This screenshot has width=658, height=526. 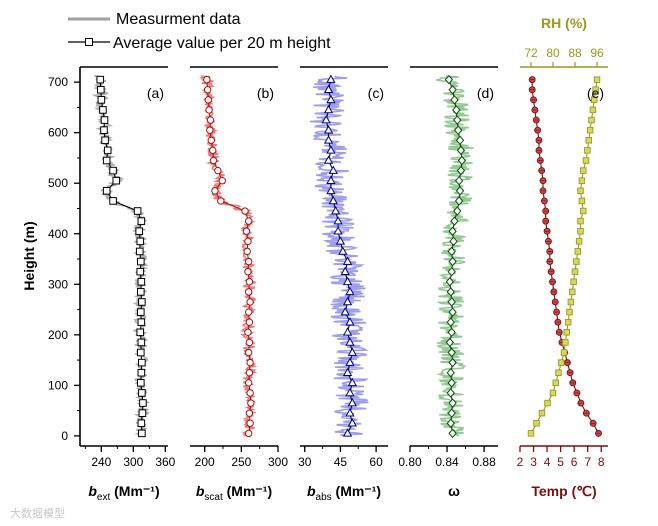 I want to click on watermark: 大数据模型, so click(x=37, y=513).